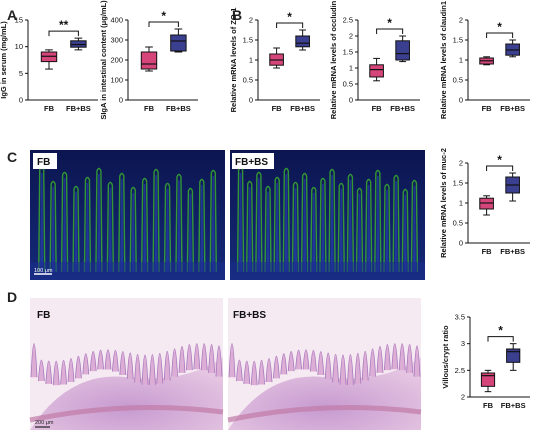  Describe the element at coordinates (19, 20) in the screenshot. I see `y-tick-label: 15` at that location.